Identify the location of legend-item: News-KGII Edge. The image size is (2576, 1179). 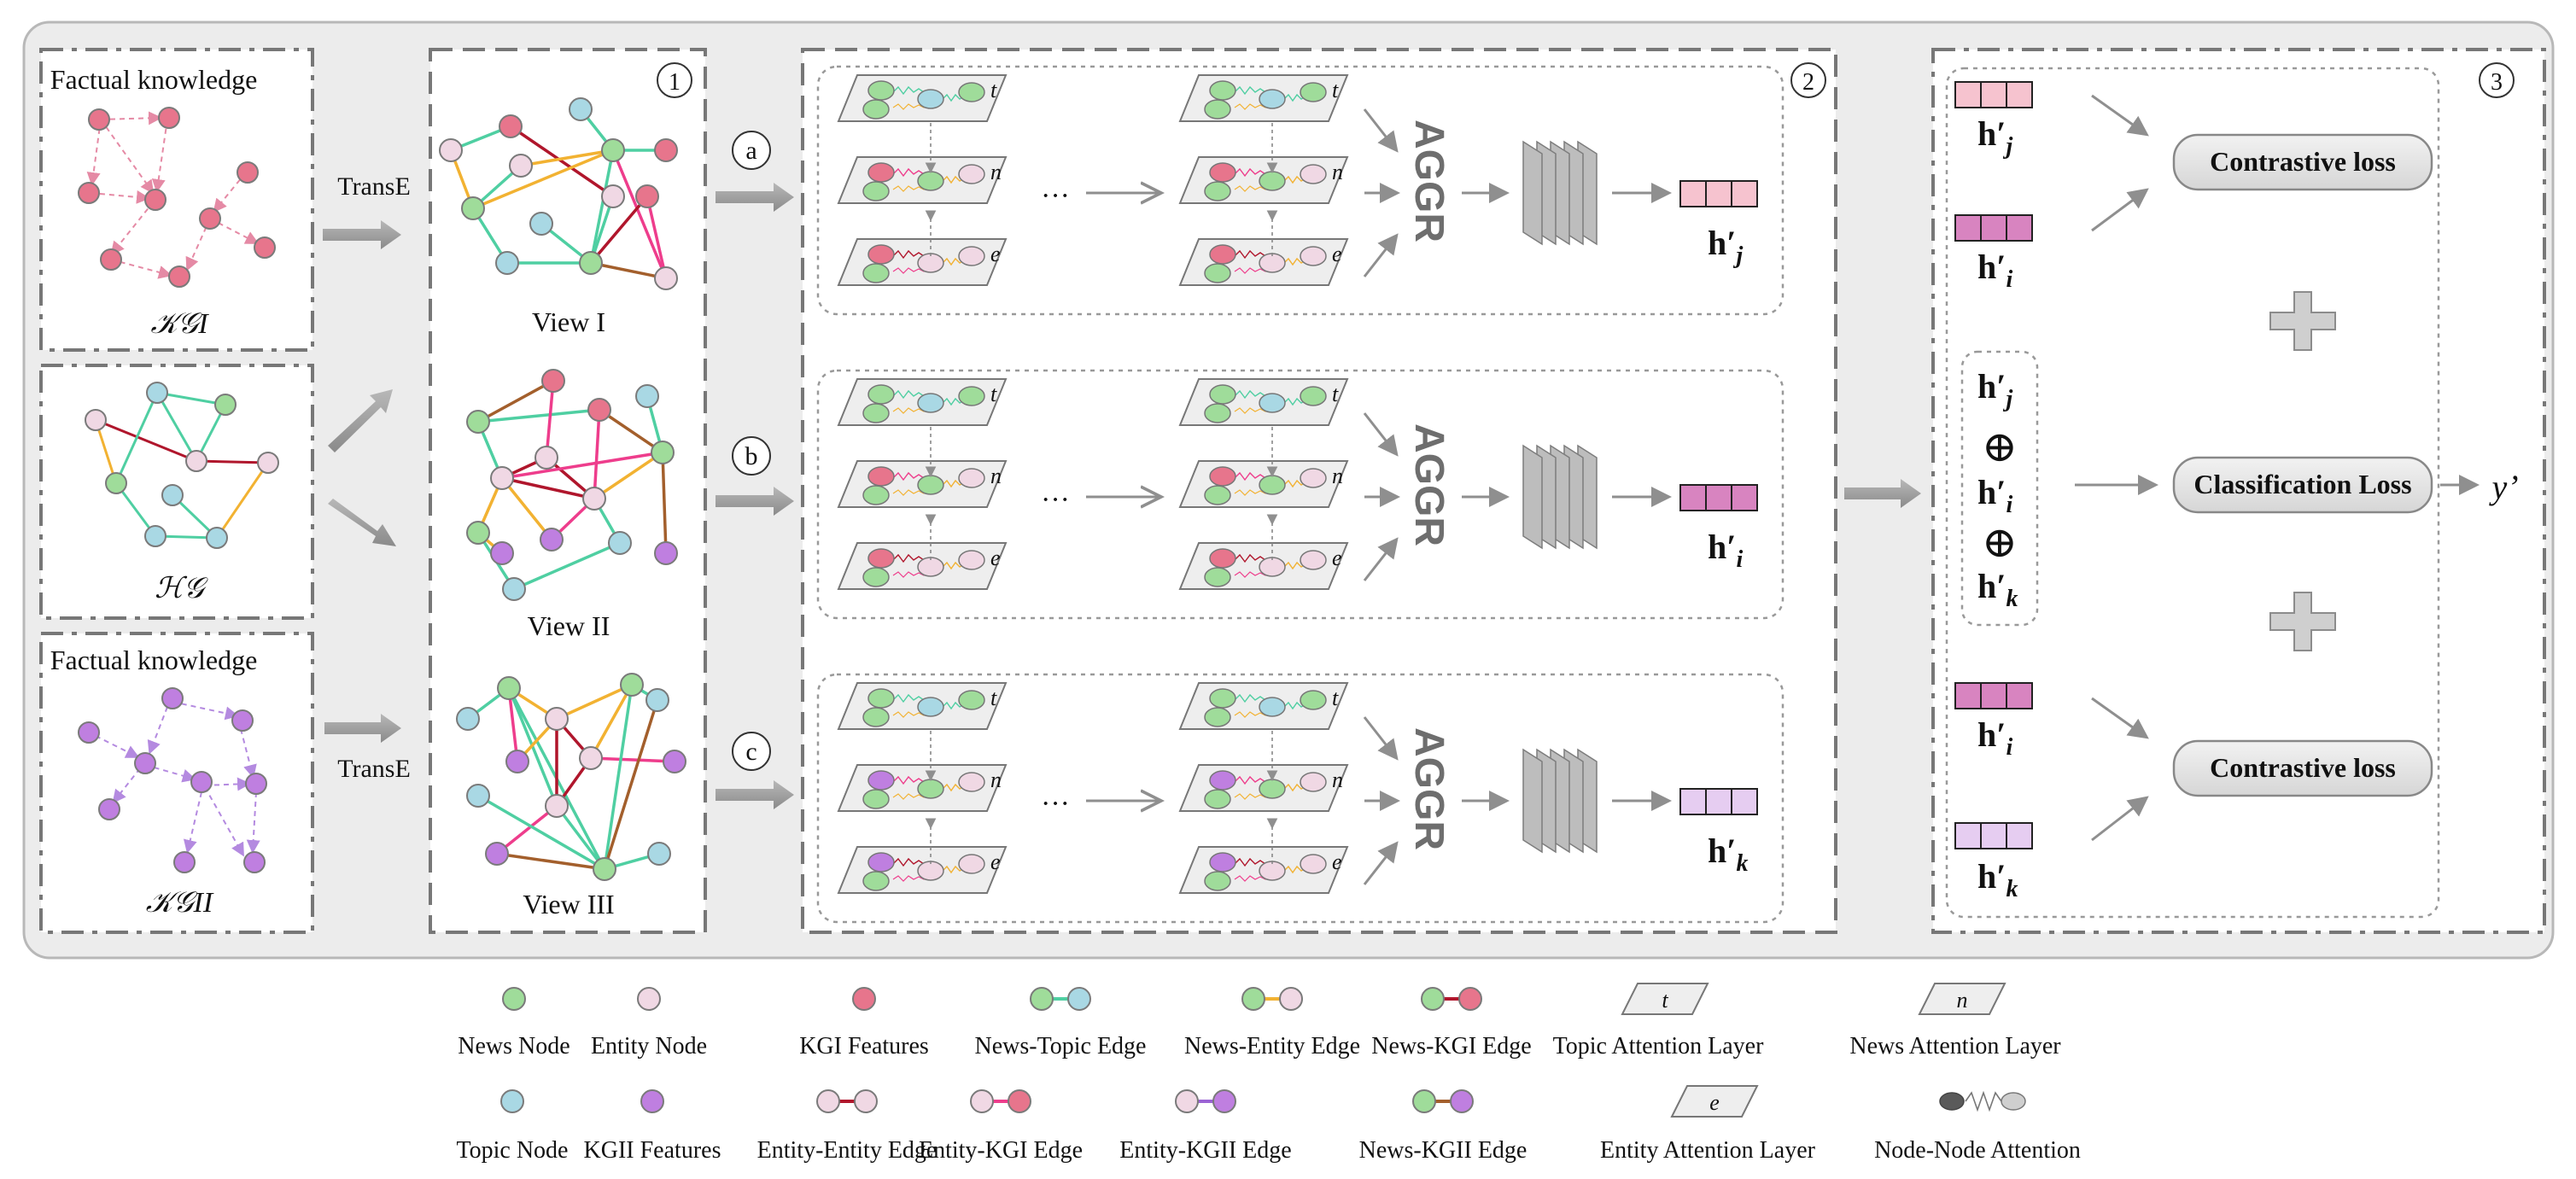
(1443, 1126).